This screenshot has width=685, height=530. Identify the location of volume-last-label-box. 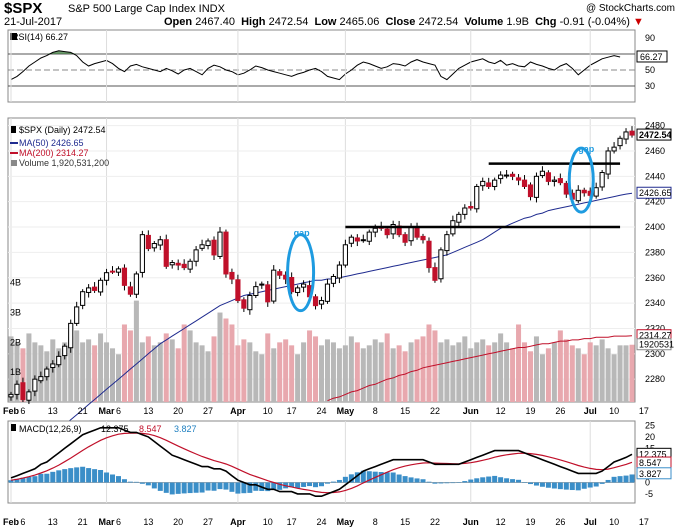
(654, 344).